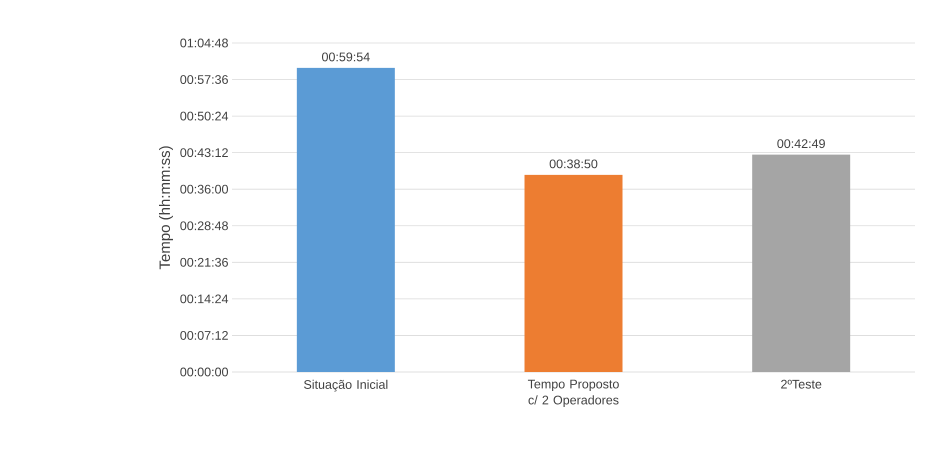 The height and width of the screenshot is (454, 928). Describe the element at coordinates (204, 153) in the screenshot. I see `y-tick-label: 00:43:12` at that location.